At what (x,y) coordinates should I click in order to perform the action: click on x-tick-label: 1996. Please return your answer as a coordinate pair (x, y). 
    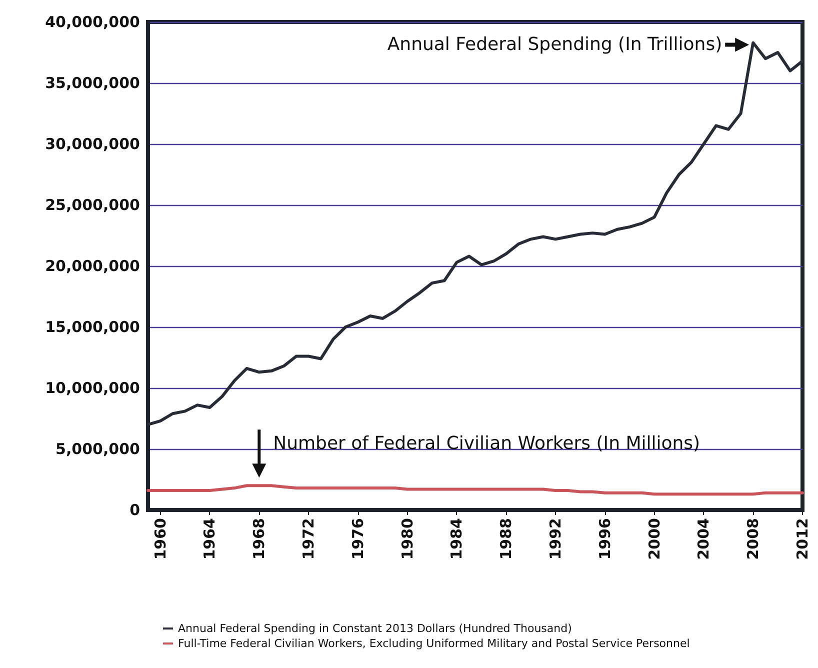
    Looking at the image, I should click on (605, 539).